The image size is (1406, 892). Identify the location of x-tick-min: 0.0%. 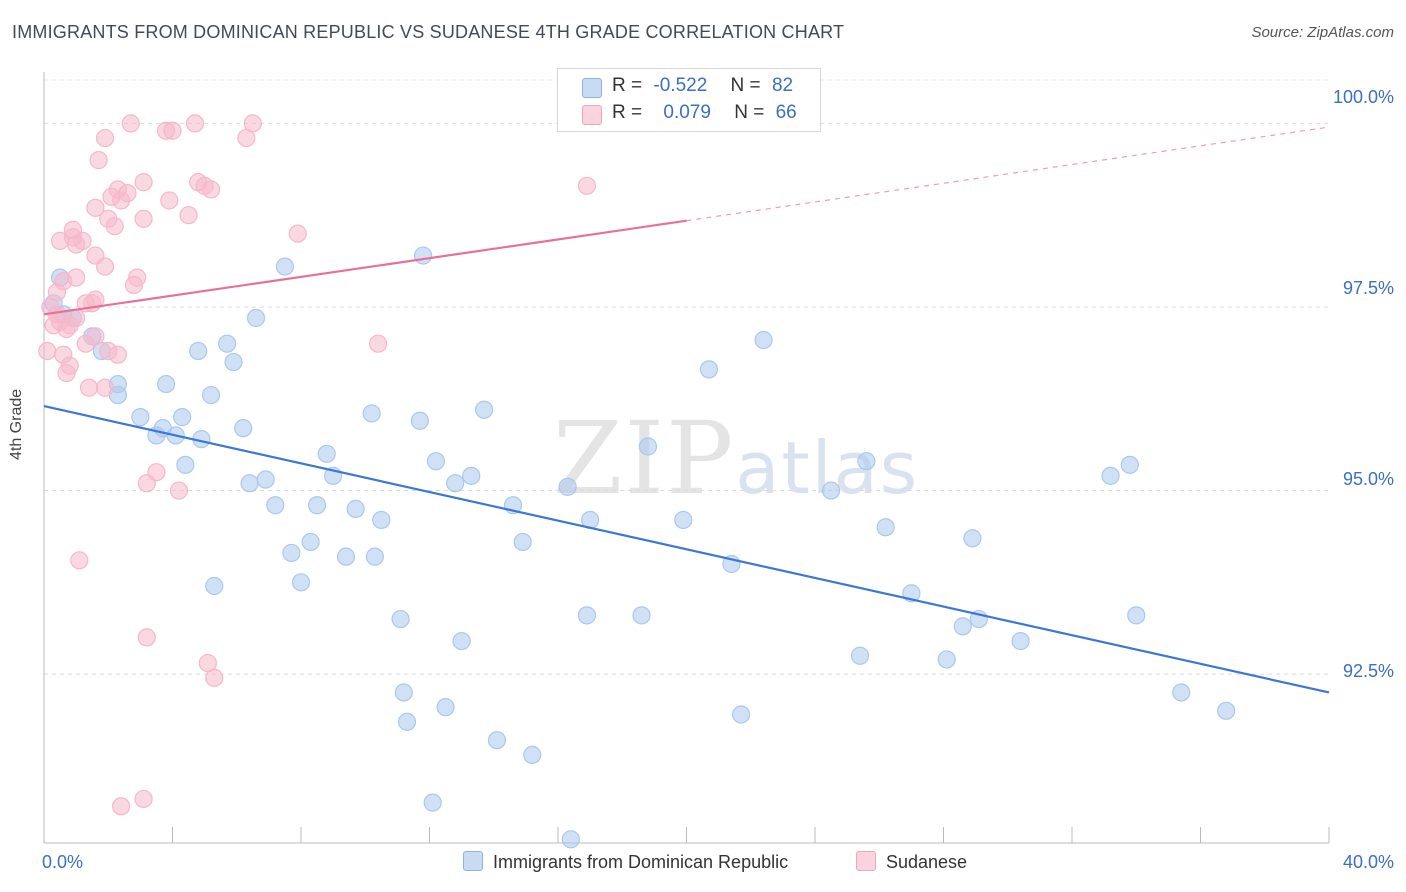
(63, 862).